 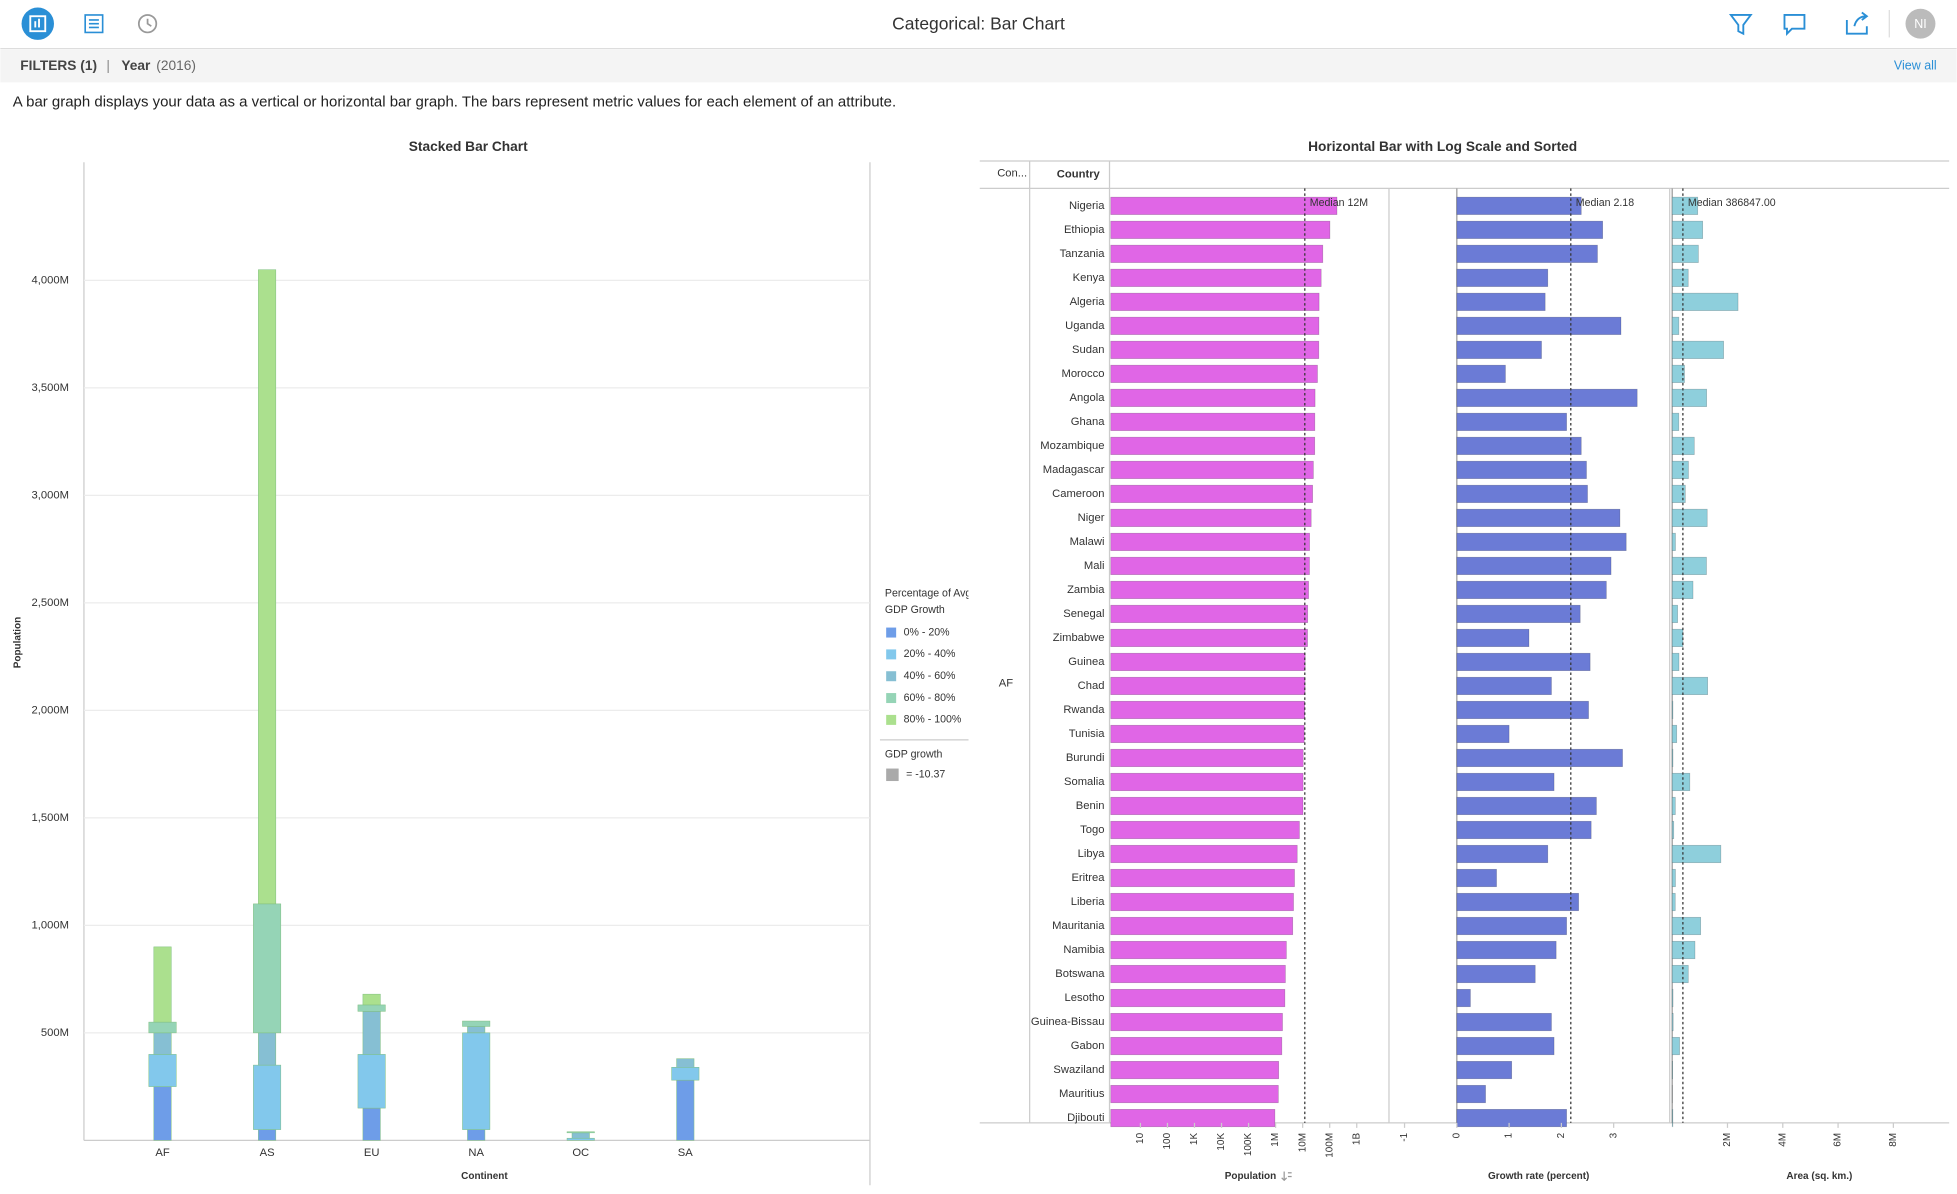 What do you see at coordinates (147, 24) in the screenshot?
I see `history-button` at bounding box center [147, 24].